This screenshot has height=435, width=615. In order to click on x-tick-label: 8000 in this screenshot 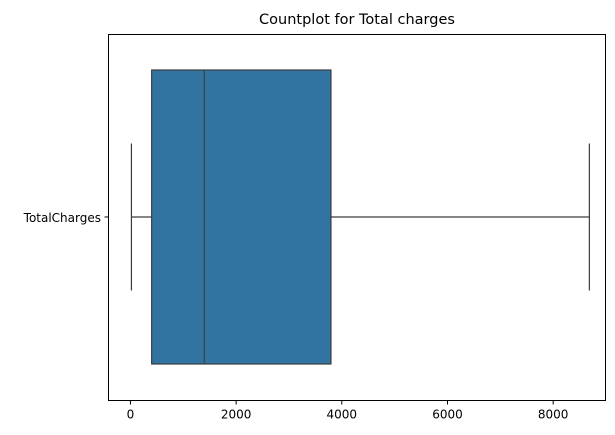, I will do `click(553, 415)`.